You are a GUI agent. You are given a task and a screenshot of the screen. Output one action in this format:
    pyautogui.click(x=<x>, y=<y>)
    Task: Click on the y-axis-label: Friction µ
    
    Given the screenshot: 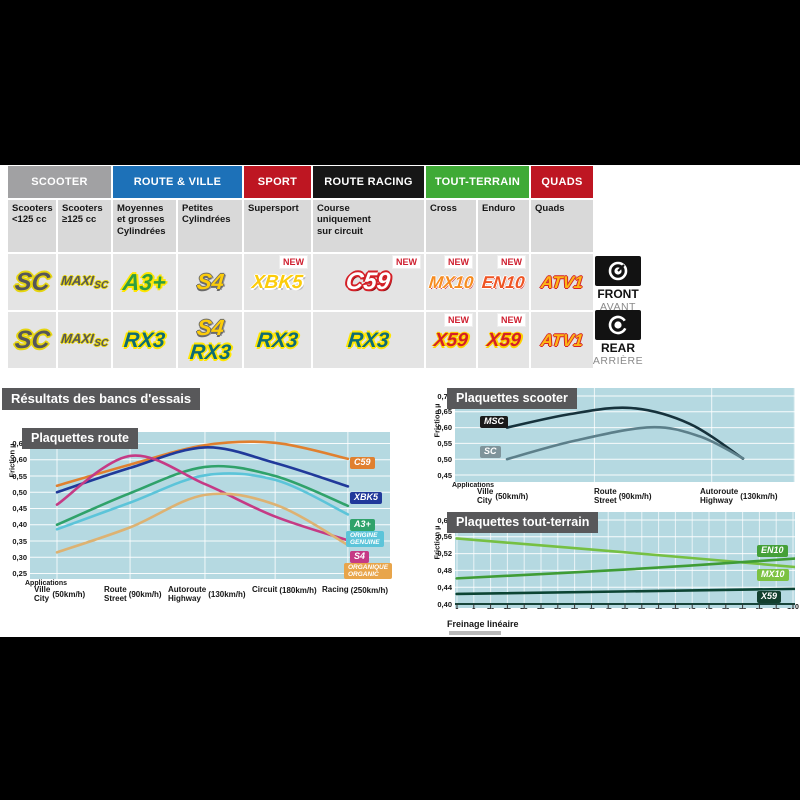 What is the action you would take?
    pyautogui.click(x=12, y=460)
    